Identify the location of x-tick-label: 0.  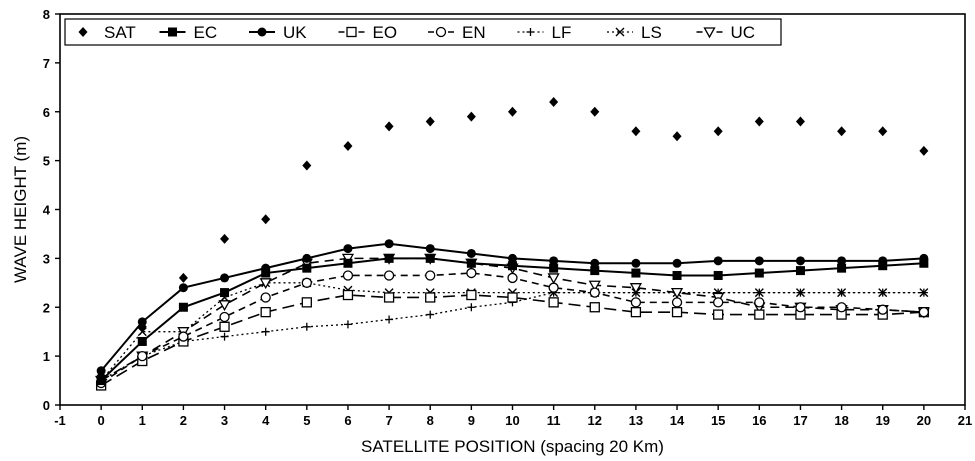
(101, 420).